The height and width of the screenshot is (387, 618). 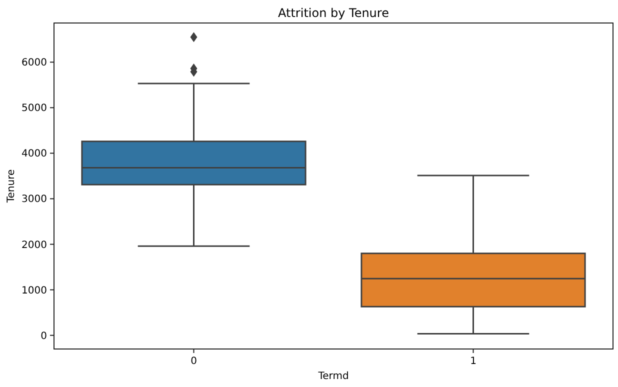 I want to click on chart-title: Attrition by Tenure, so click(x=333, y=13).